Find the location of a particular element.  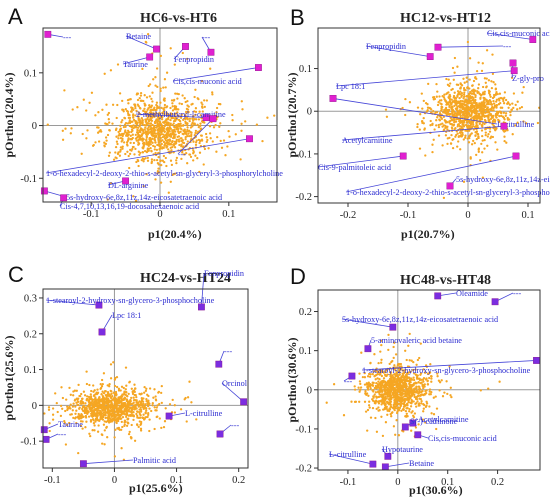

metabolite-label: DL-arginine is located at coordinates (128, 185).